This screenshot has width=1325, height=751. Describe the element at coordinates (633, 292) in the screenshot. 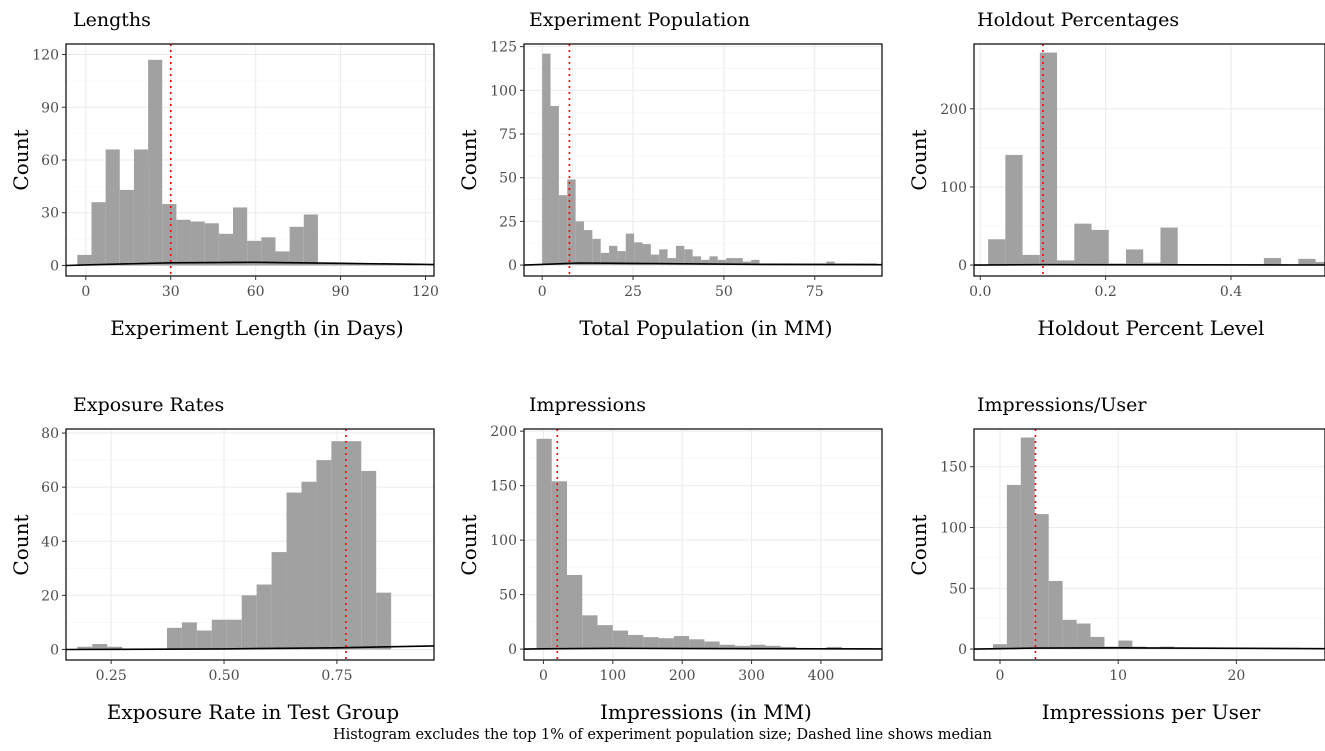

I see `experiment-population-xtick-label-1: 25` at that location.